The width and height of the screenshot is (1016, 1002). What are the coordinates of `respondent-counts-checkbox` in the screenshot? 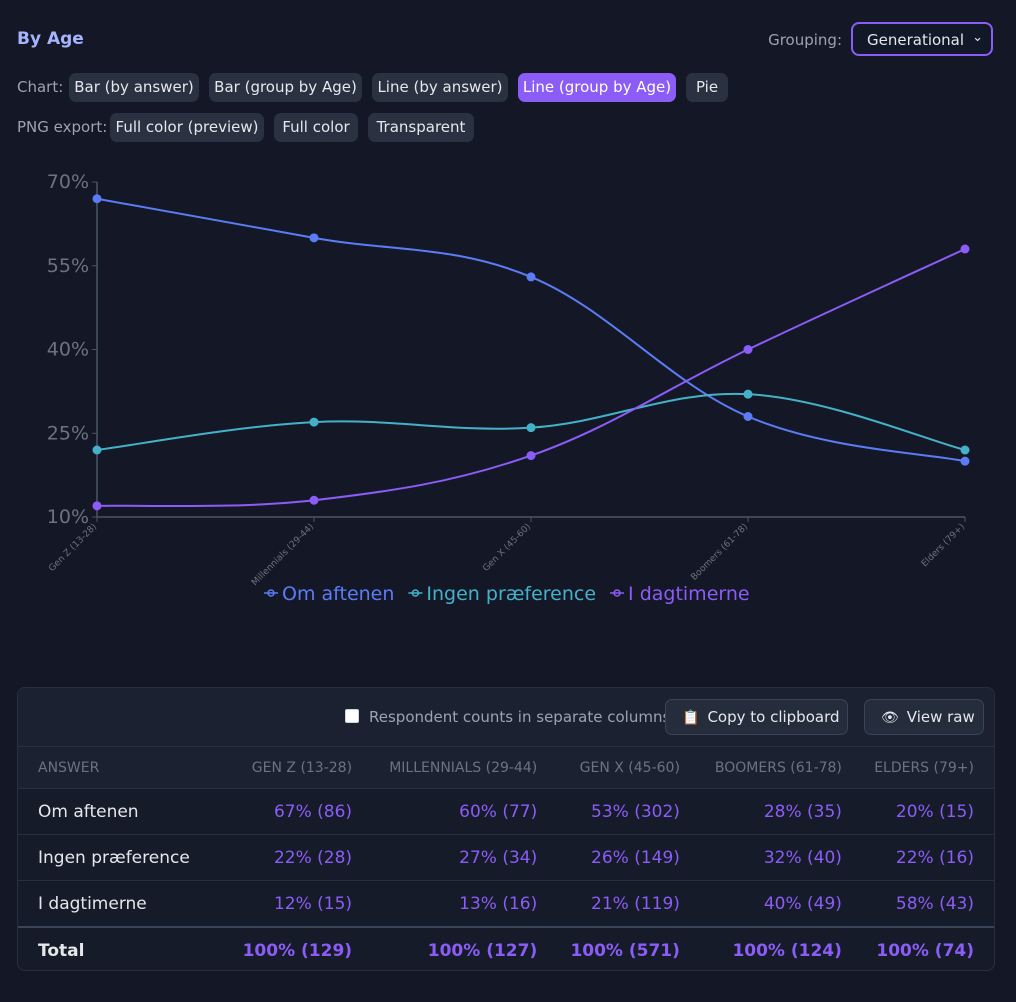 It's located at (352, 716).